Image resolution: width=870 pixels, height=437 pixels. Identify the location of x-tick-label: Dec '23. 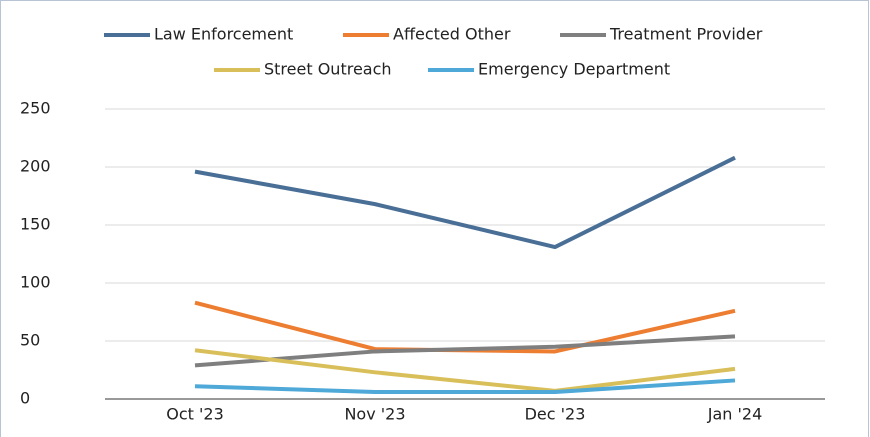
(555, 414).